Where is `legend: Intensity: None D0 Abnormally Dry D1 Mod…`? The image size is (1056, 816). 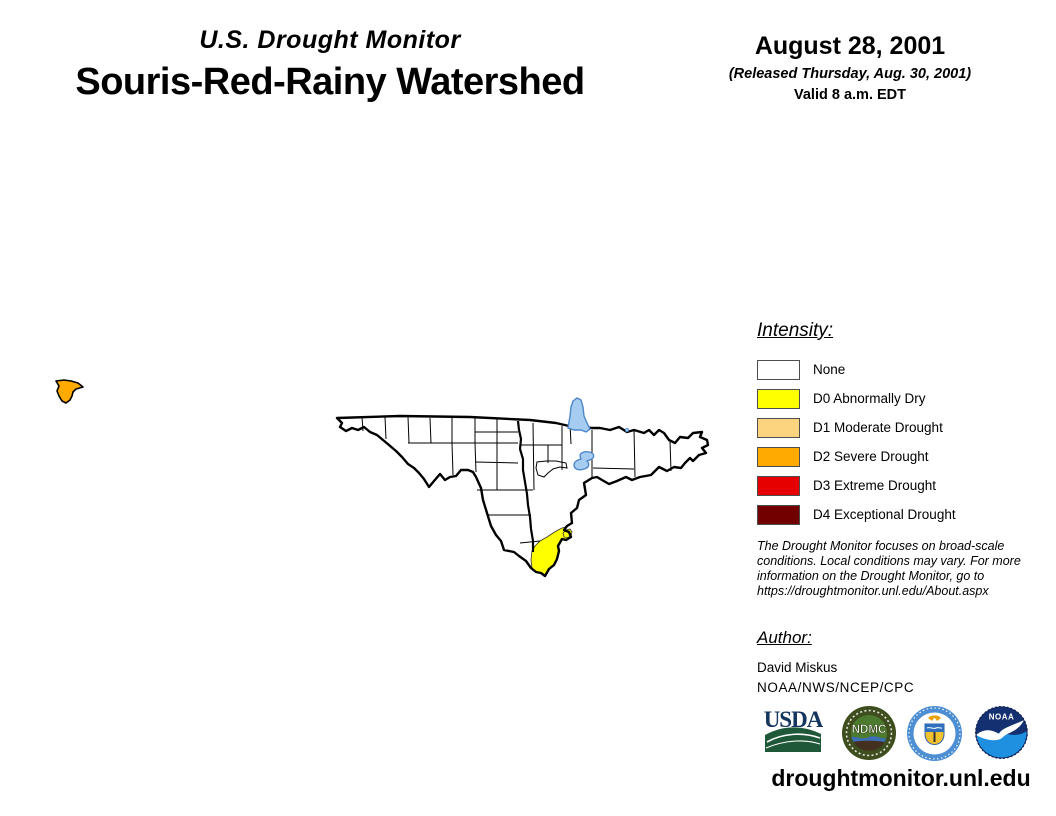 legend: Intensity: None D0 Abnormally Dry D1 Mod… is located at coordinates (906, 424).